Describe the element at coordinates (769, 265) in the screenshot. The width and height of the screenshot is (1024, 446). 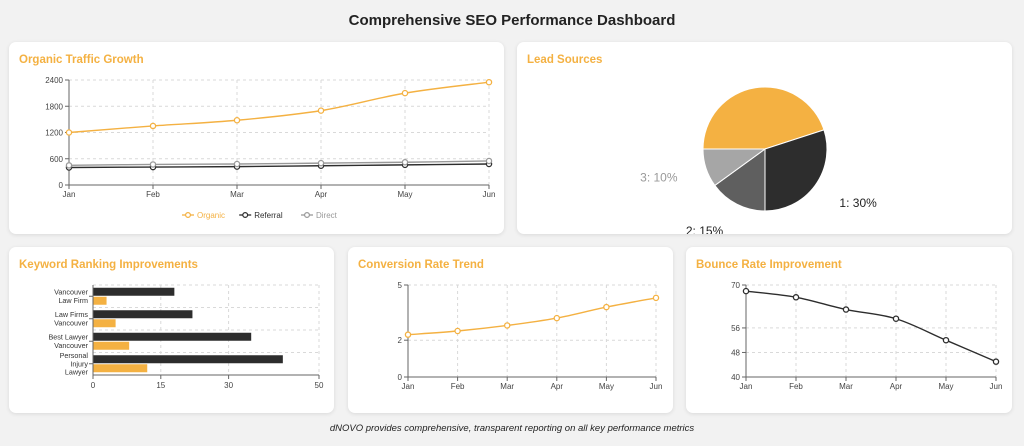
I see `bounce-rate-title: Bounce Rate Improvement` at that location.